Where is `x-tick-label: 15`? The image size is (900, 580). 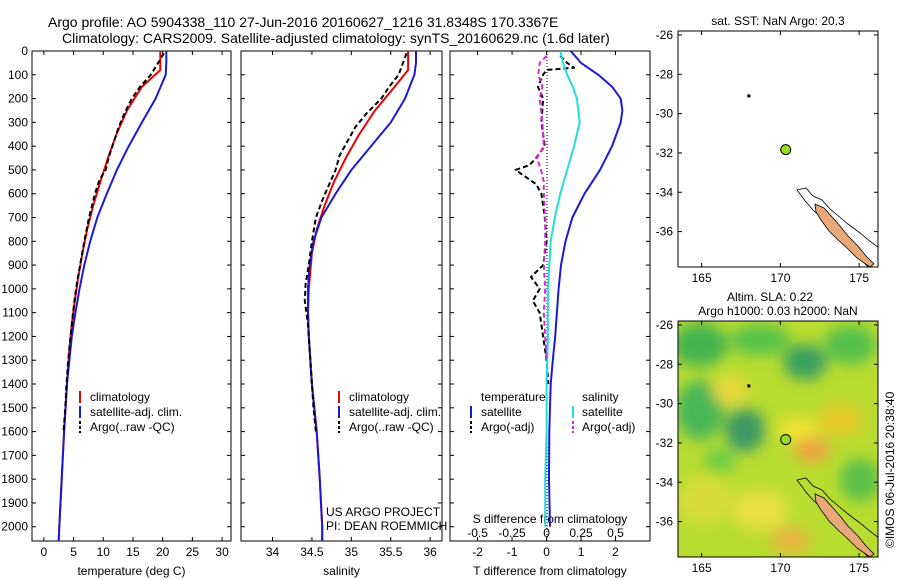 x-tick-label: 15 is located at coordinates (133, 552).